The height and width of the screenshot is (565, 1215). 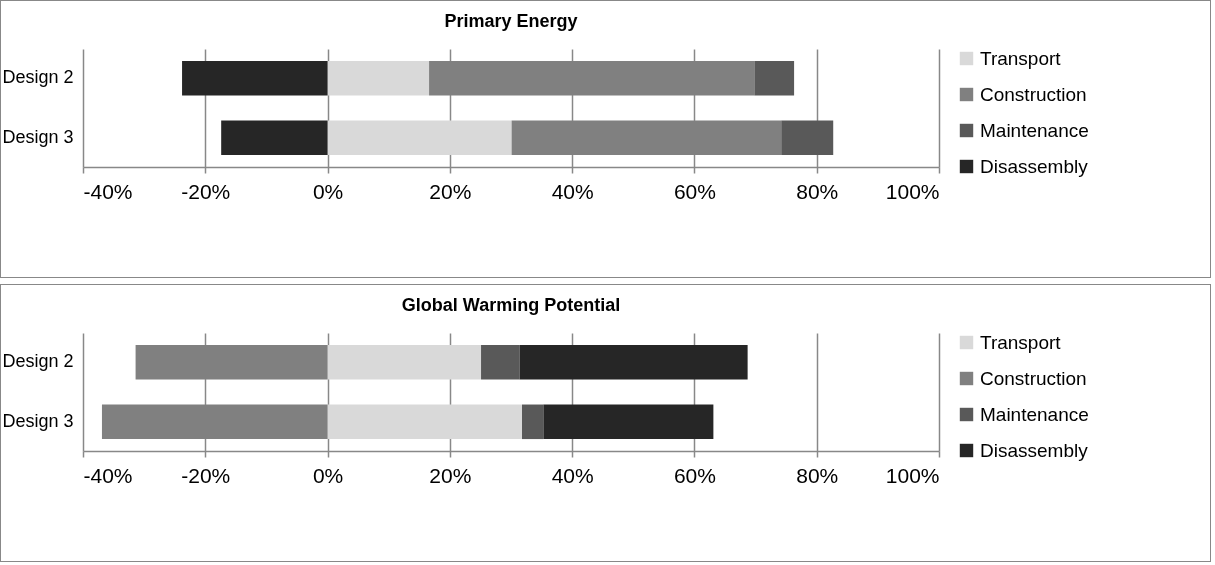 What do you see at coordinates (511, 21) in the screenshot?
I see `chart-title: Primary Energy` at bounding box center [511, 21].